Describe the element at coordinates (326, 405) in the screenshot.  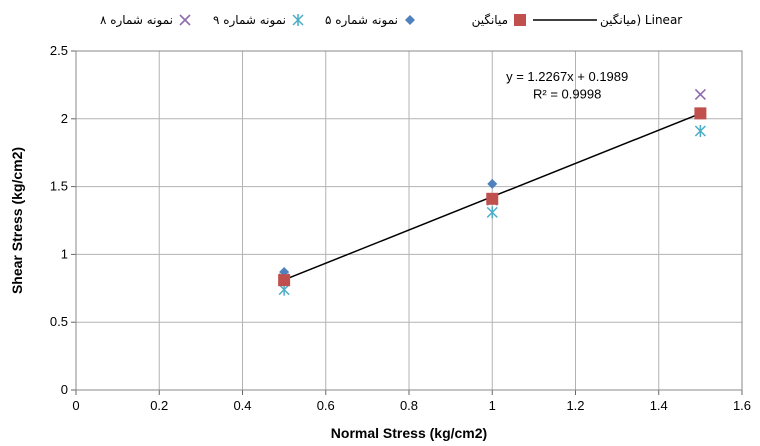
I see `x-tick-label: 0.6` at that location.